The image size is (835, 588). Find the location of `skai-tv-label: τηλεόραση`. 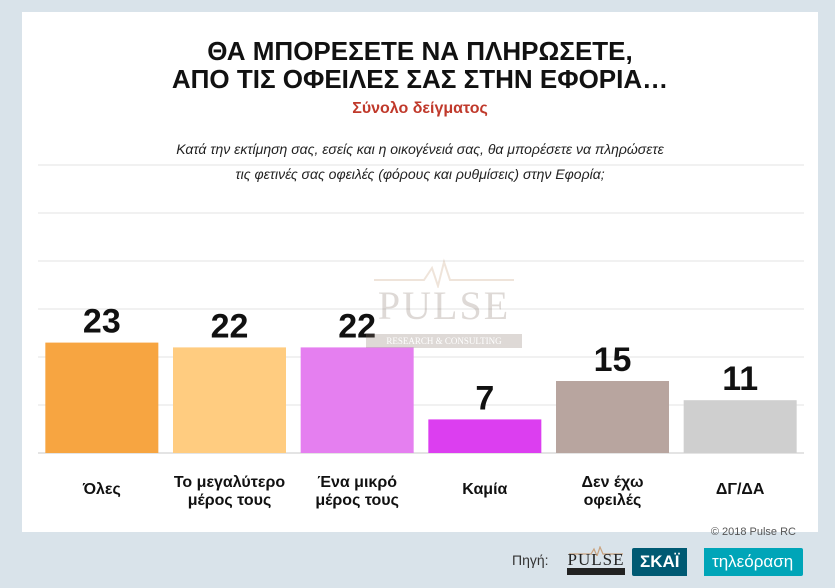

skai-tv-label: τηλεόραση is located at coordinates (754, 562).